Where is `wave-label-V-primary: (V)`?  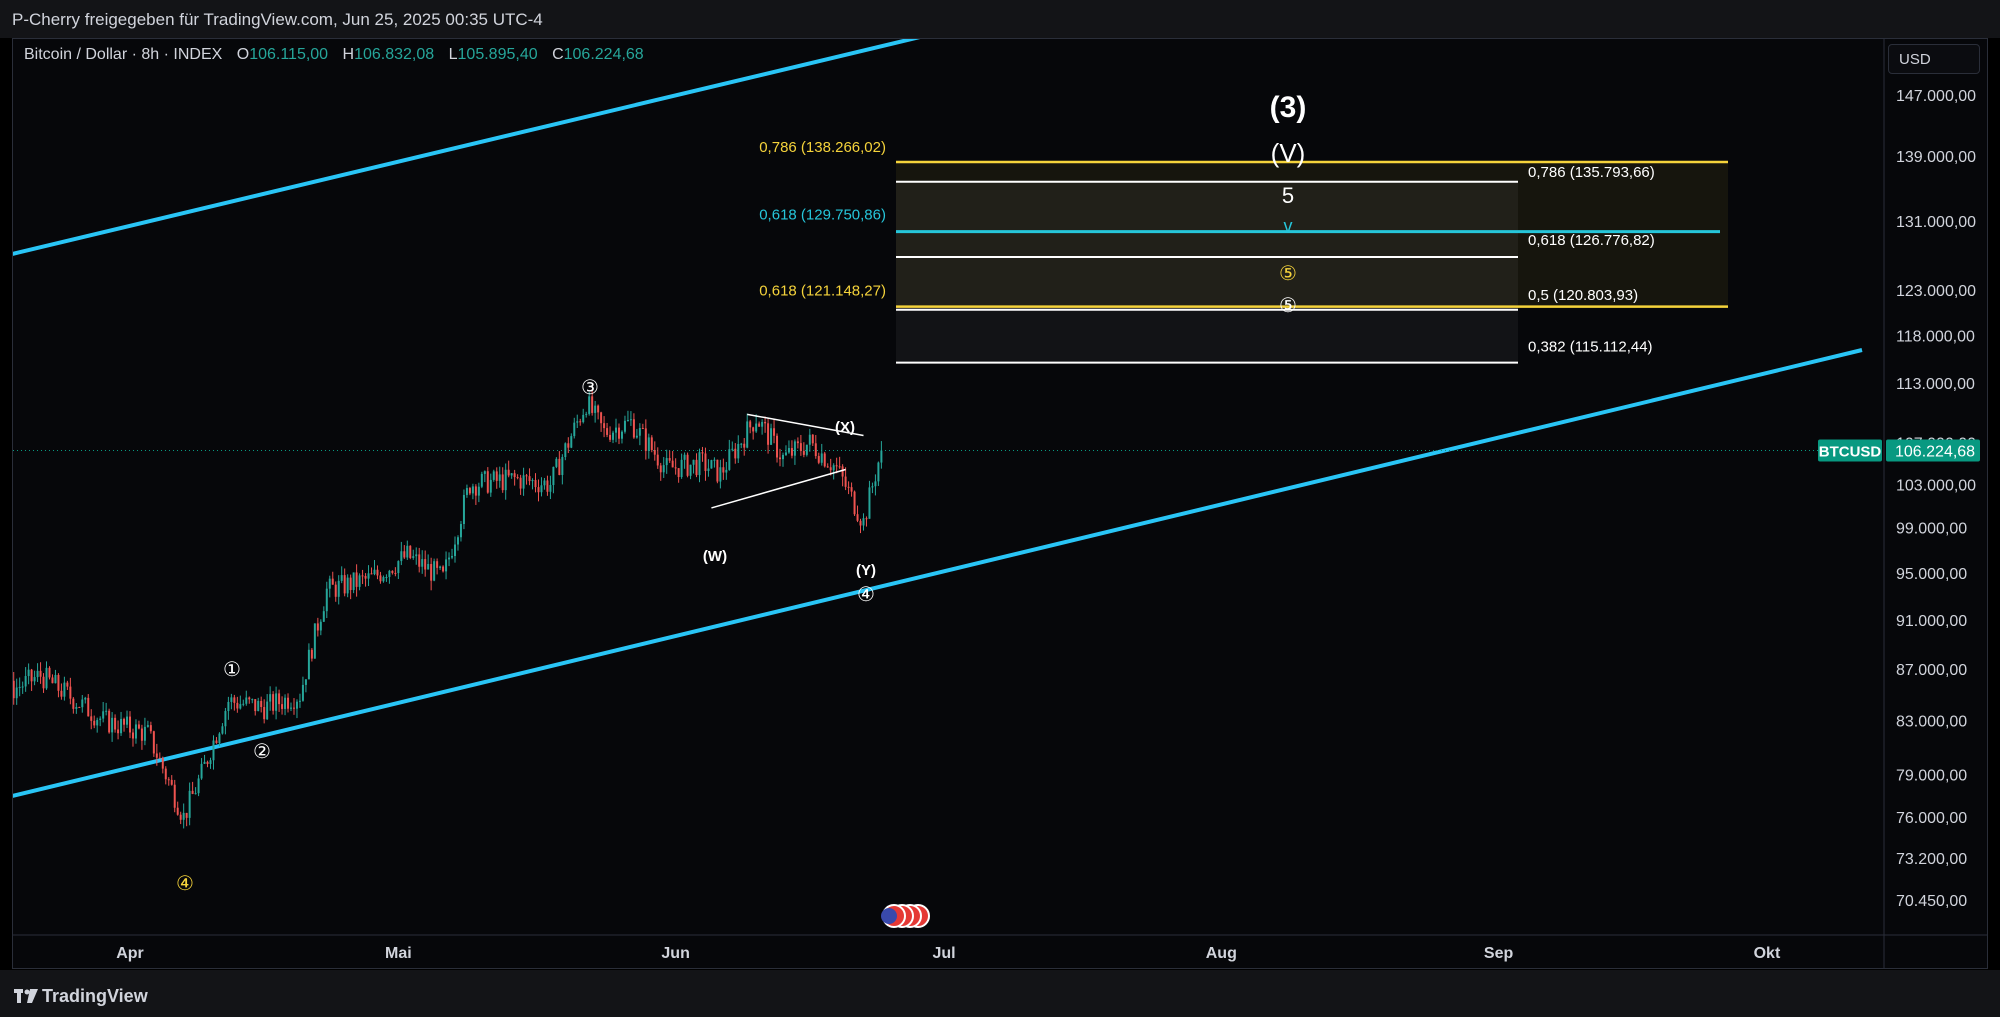 wave-label-V-primary: (V) is located at coordinates (1288, 153).